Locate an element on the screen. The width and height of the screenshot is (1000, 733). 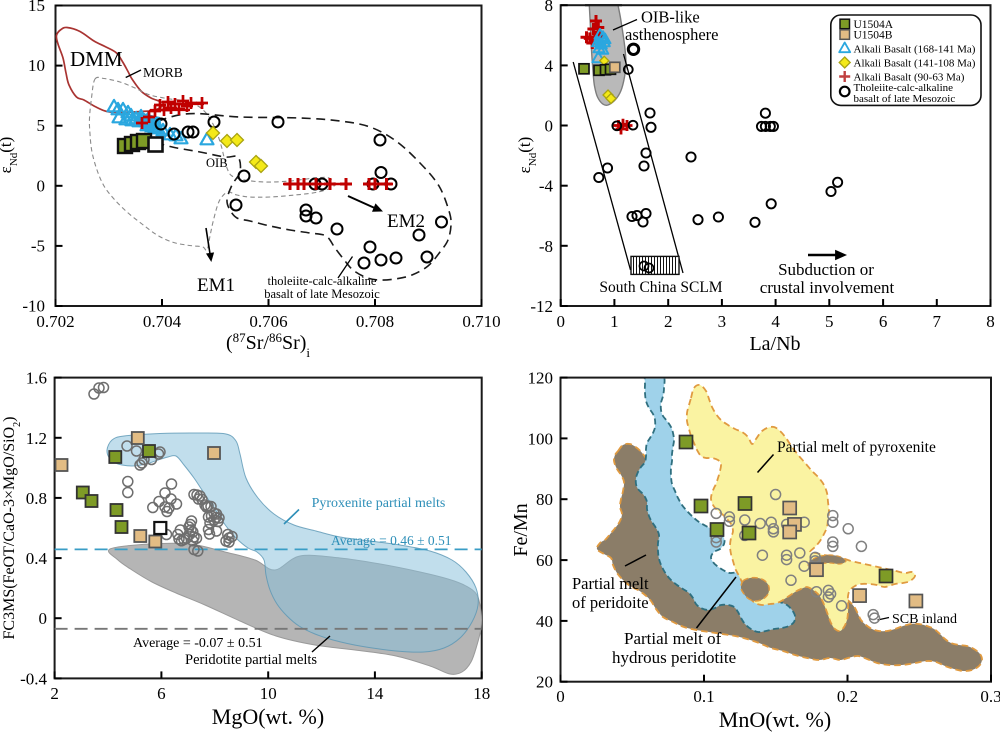
svg-text: hydrous peridotite is located at coordinates (674, 657).